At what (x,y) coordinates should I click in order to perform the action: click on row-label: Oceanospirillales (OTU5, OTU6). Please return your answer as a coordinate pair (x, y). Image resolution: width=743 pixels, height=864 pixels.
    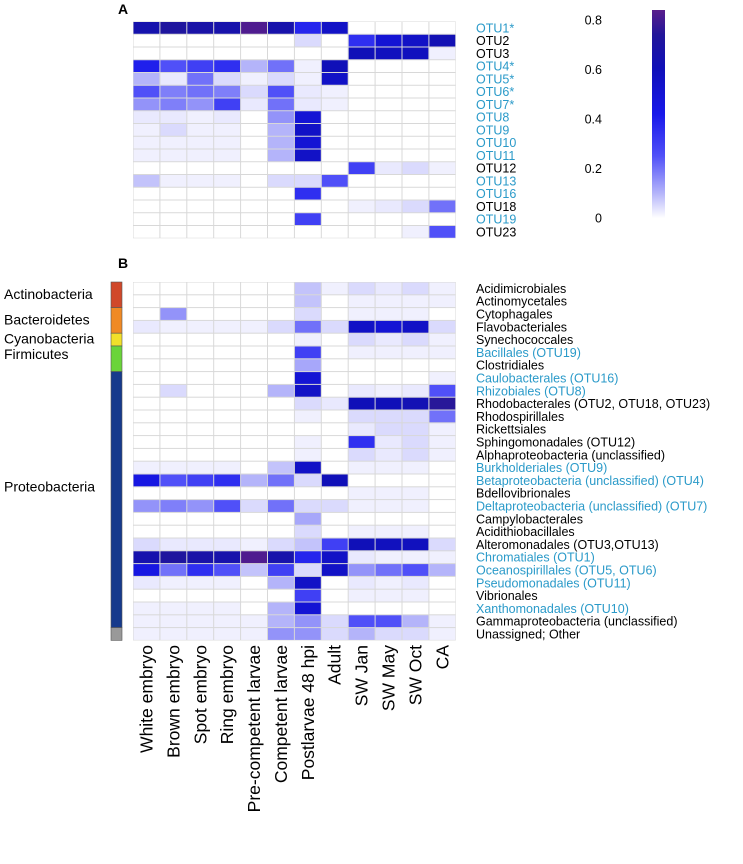
    Looking at the image, I should click on (566, 571).